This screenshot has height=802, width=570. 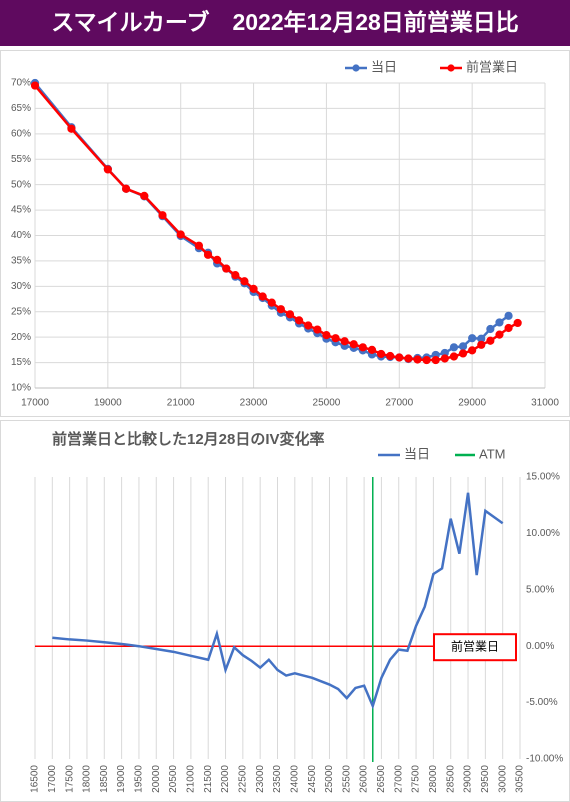 I want to click on x-tick-label: 20000, so click(x=156, y=779).